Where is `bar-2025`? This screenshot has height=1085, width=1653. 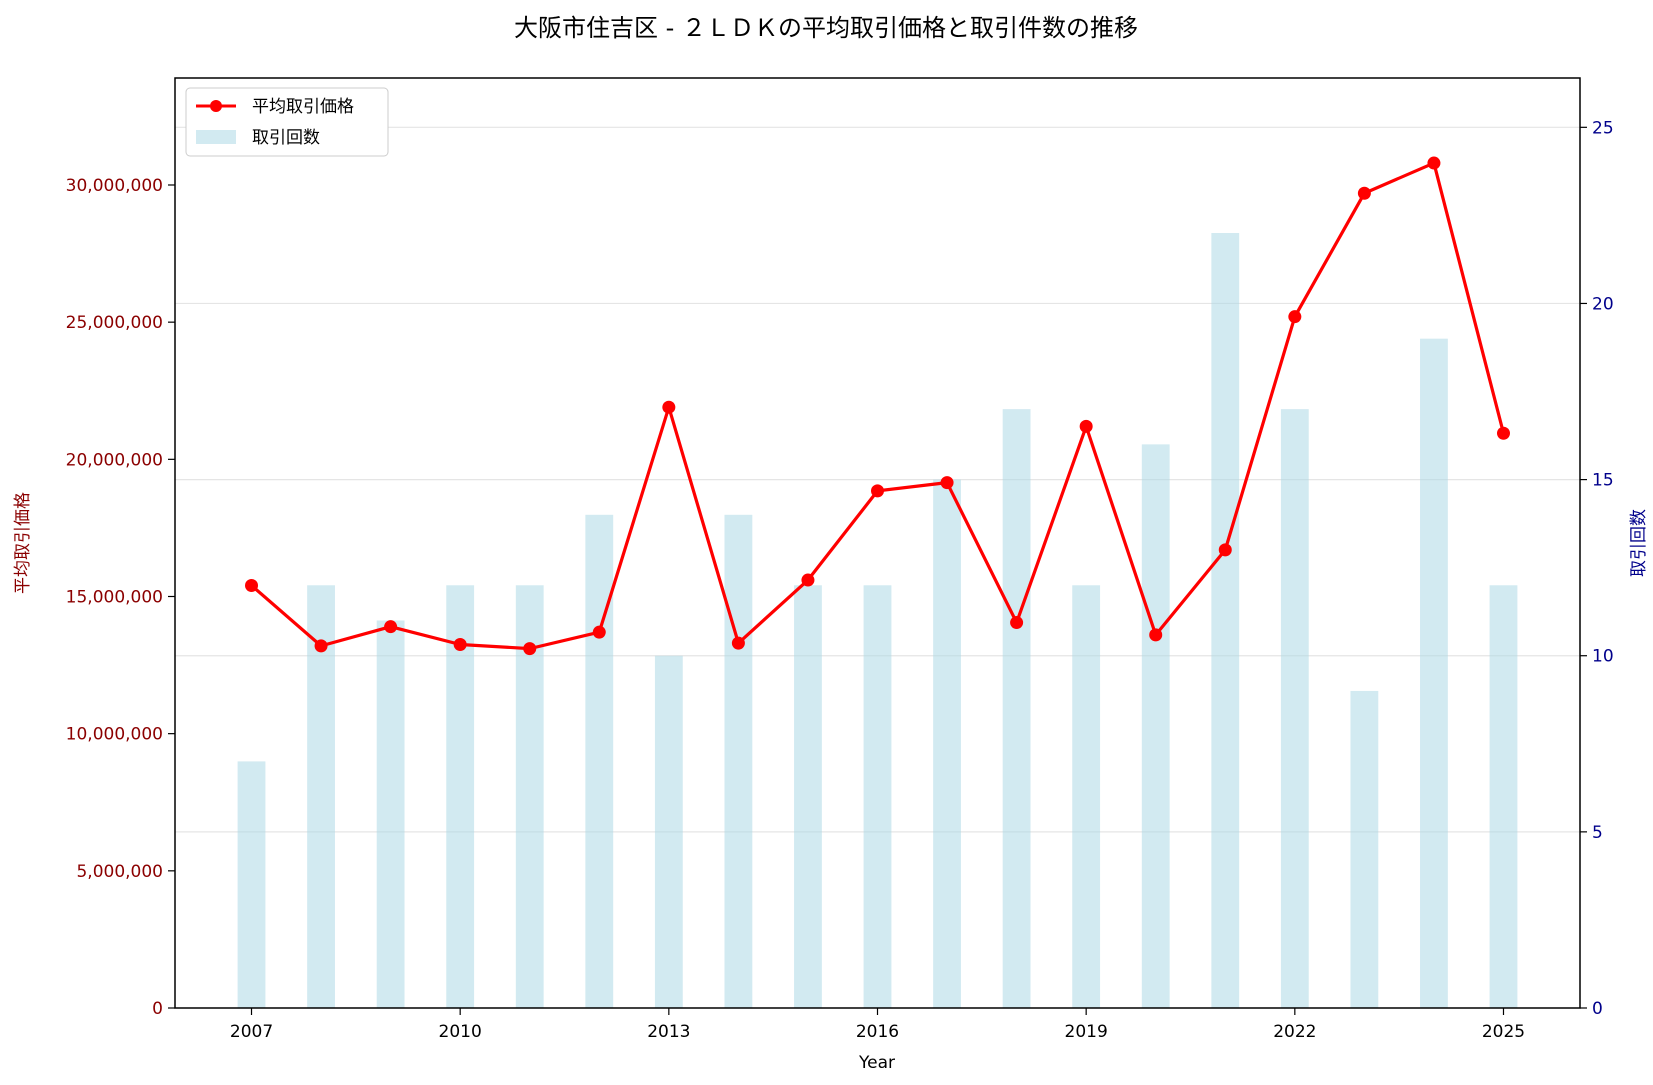 bar-2025 is located at coordinates (1503, 796).